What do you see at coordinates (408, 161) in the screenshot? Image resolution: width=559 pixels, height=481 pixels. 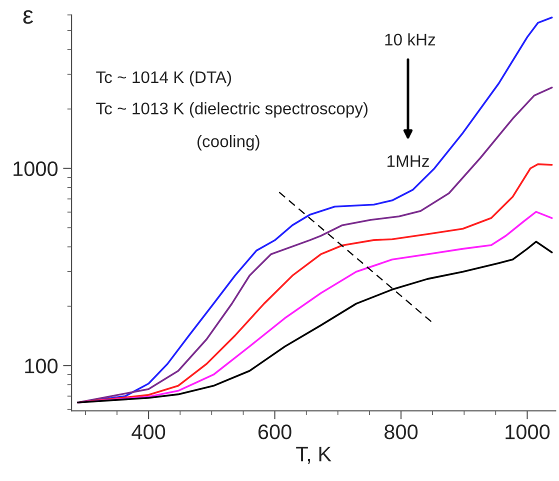 I see `annotation: 1MHz` at bounding box center [408, 161].